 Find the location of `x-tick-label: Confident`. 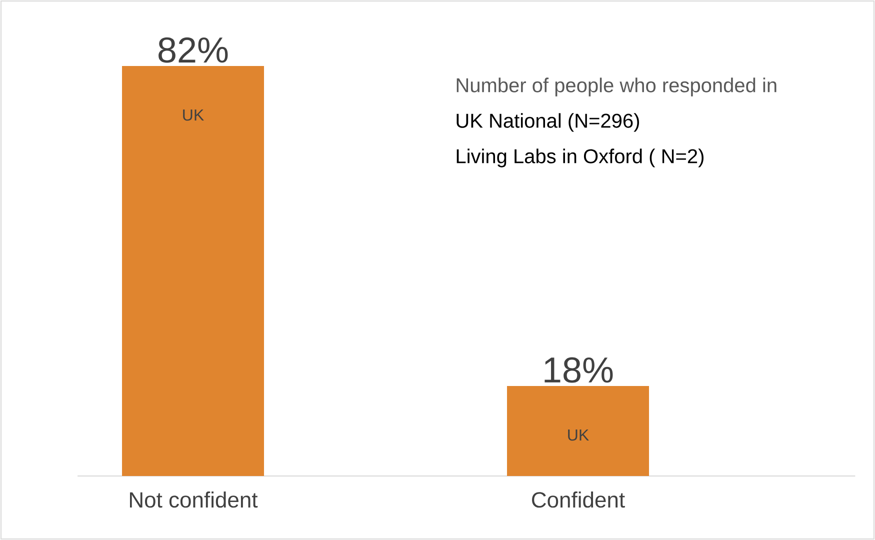

x-tick-label: Confident is located at coordinates (578, 500).